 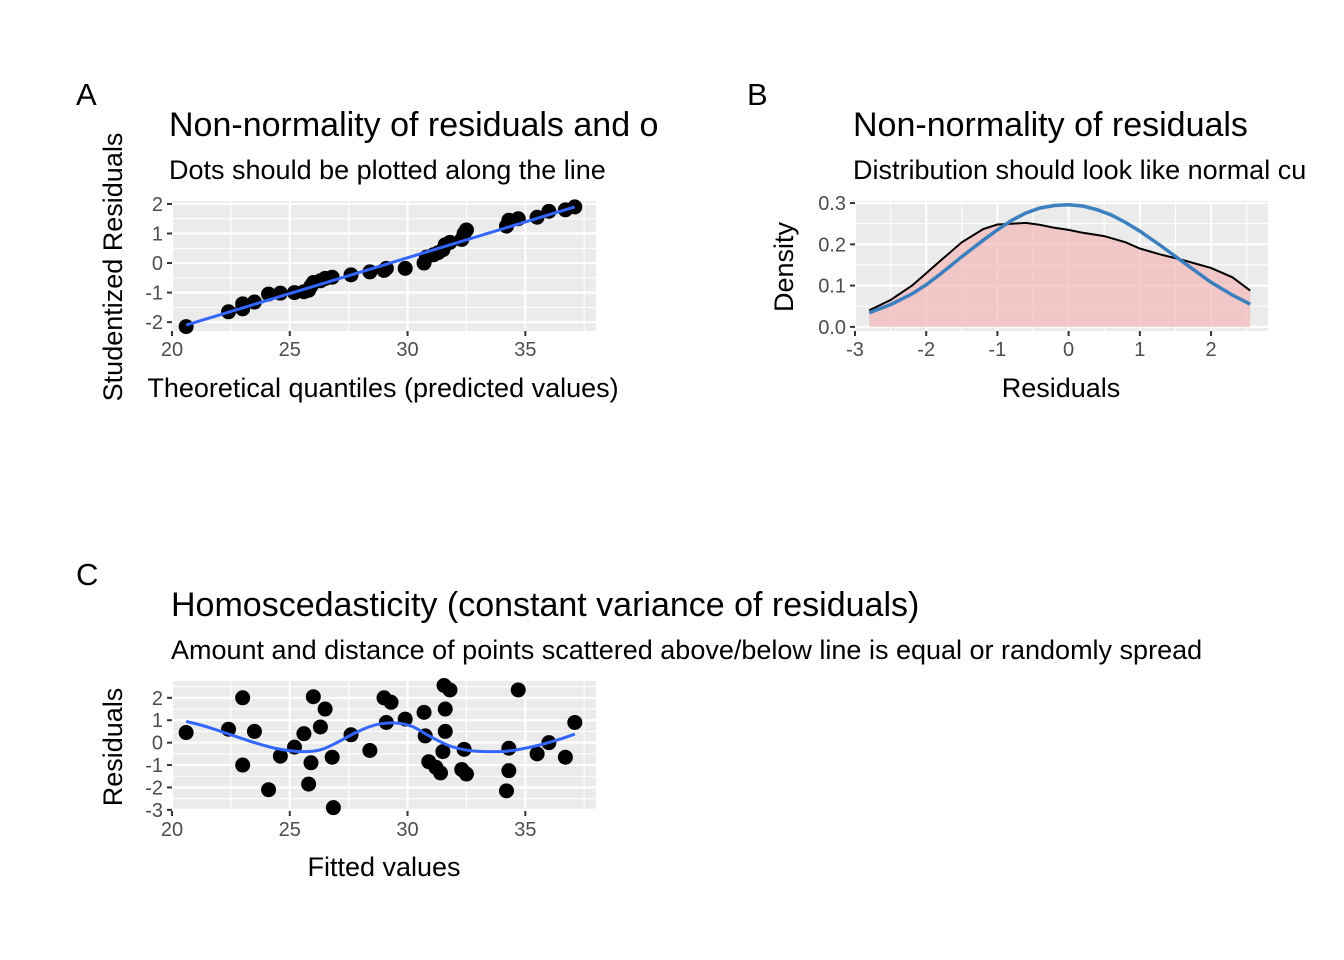 What do you see at coordinates (172, 350) in the screenshot?
I see `qq-x-tick-label: 20` at bounding box center [172, 350].